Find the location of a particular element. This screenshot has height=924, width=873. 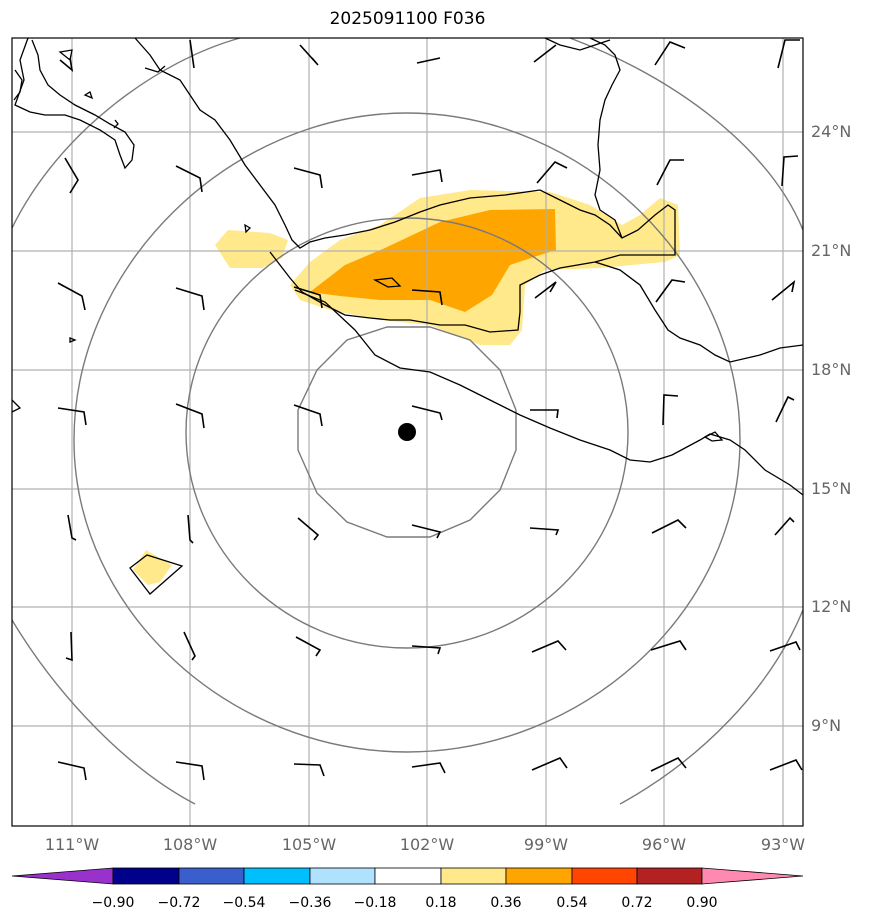

colorbar-tick: 0.54 is located at coordinates (572, 903).